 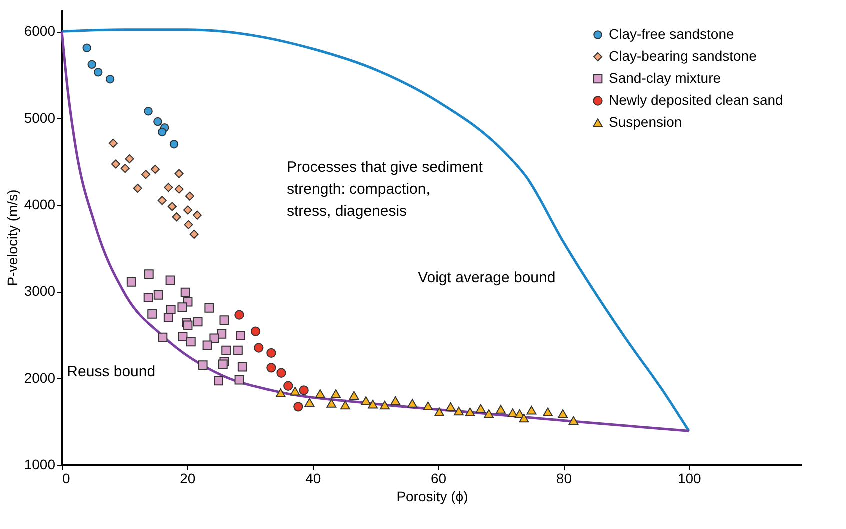 What do you see at coordinates (40, 464) in the screenshot?
I see `y-tick-label: 1000` at bounding box center [40, 464].